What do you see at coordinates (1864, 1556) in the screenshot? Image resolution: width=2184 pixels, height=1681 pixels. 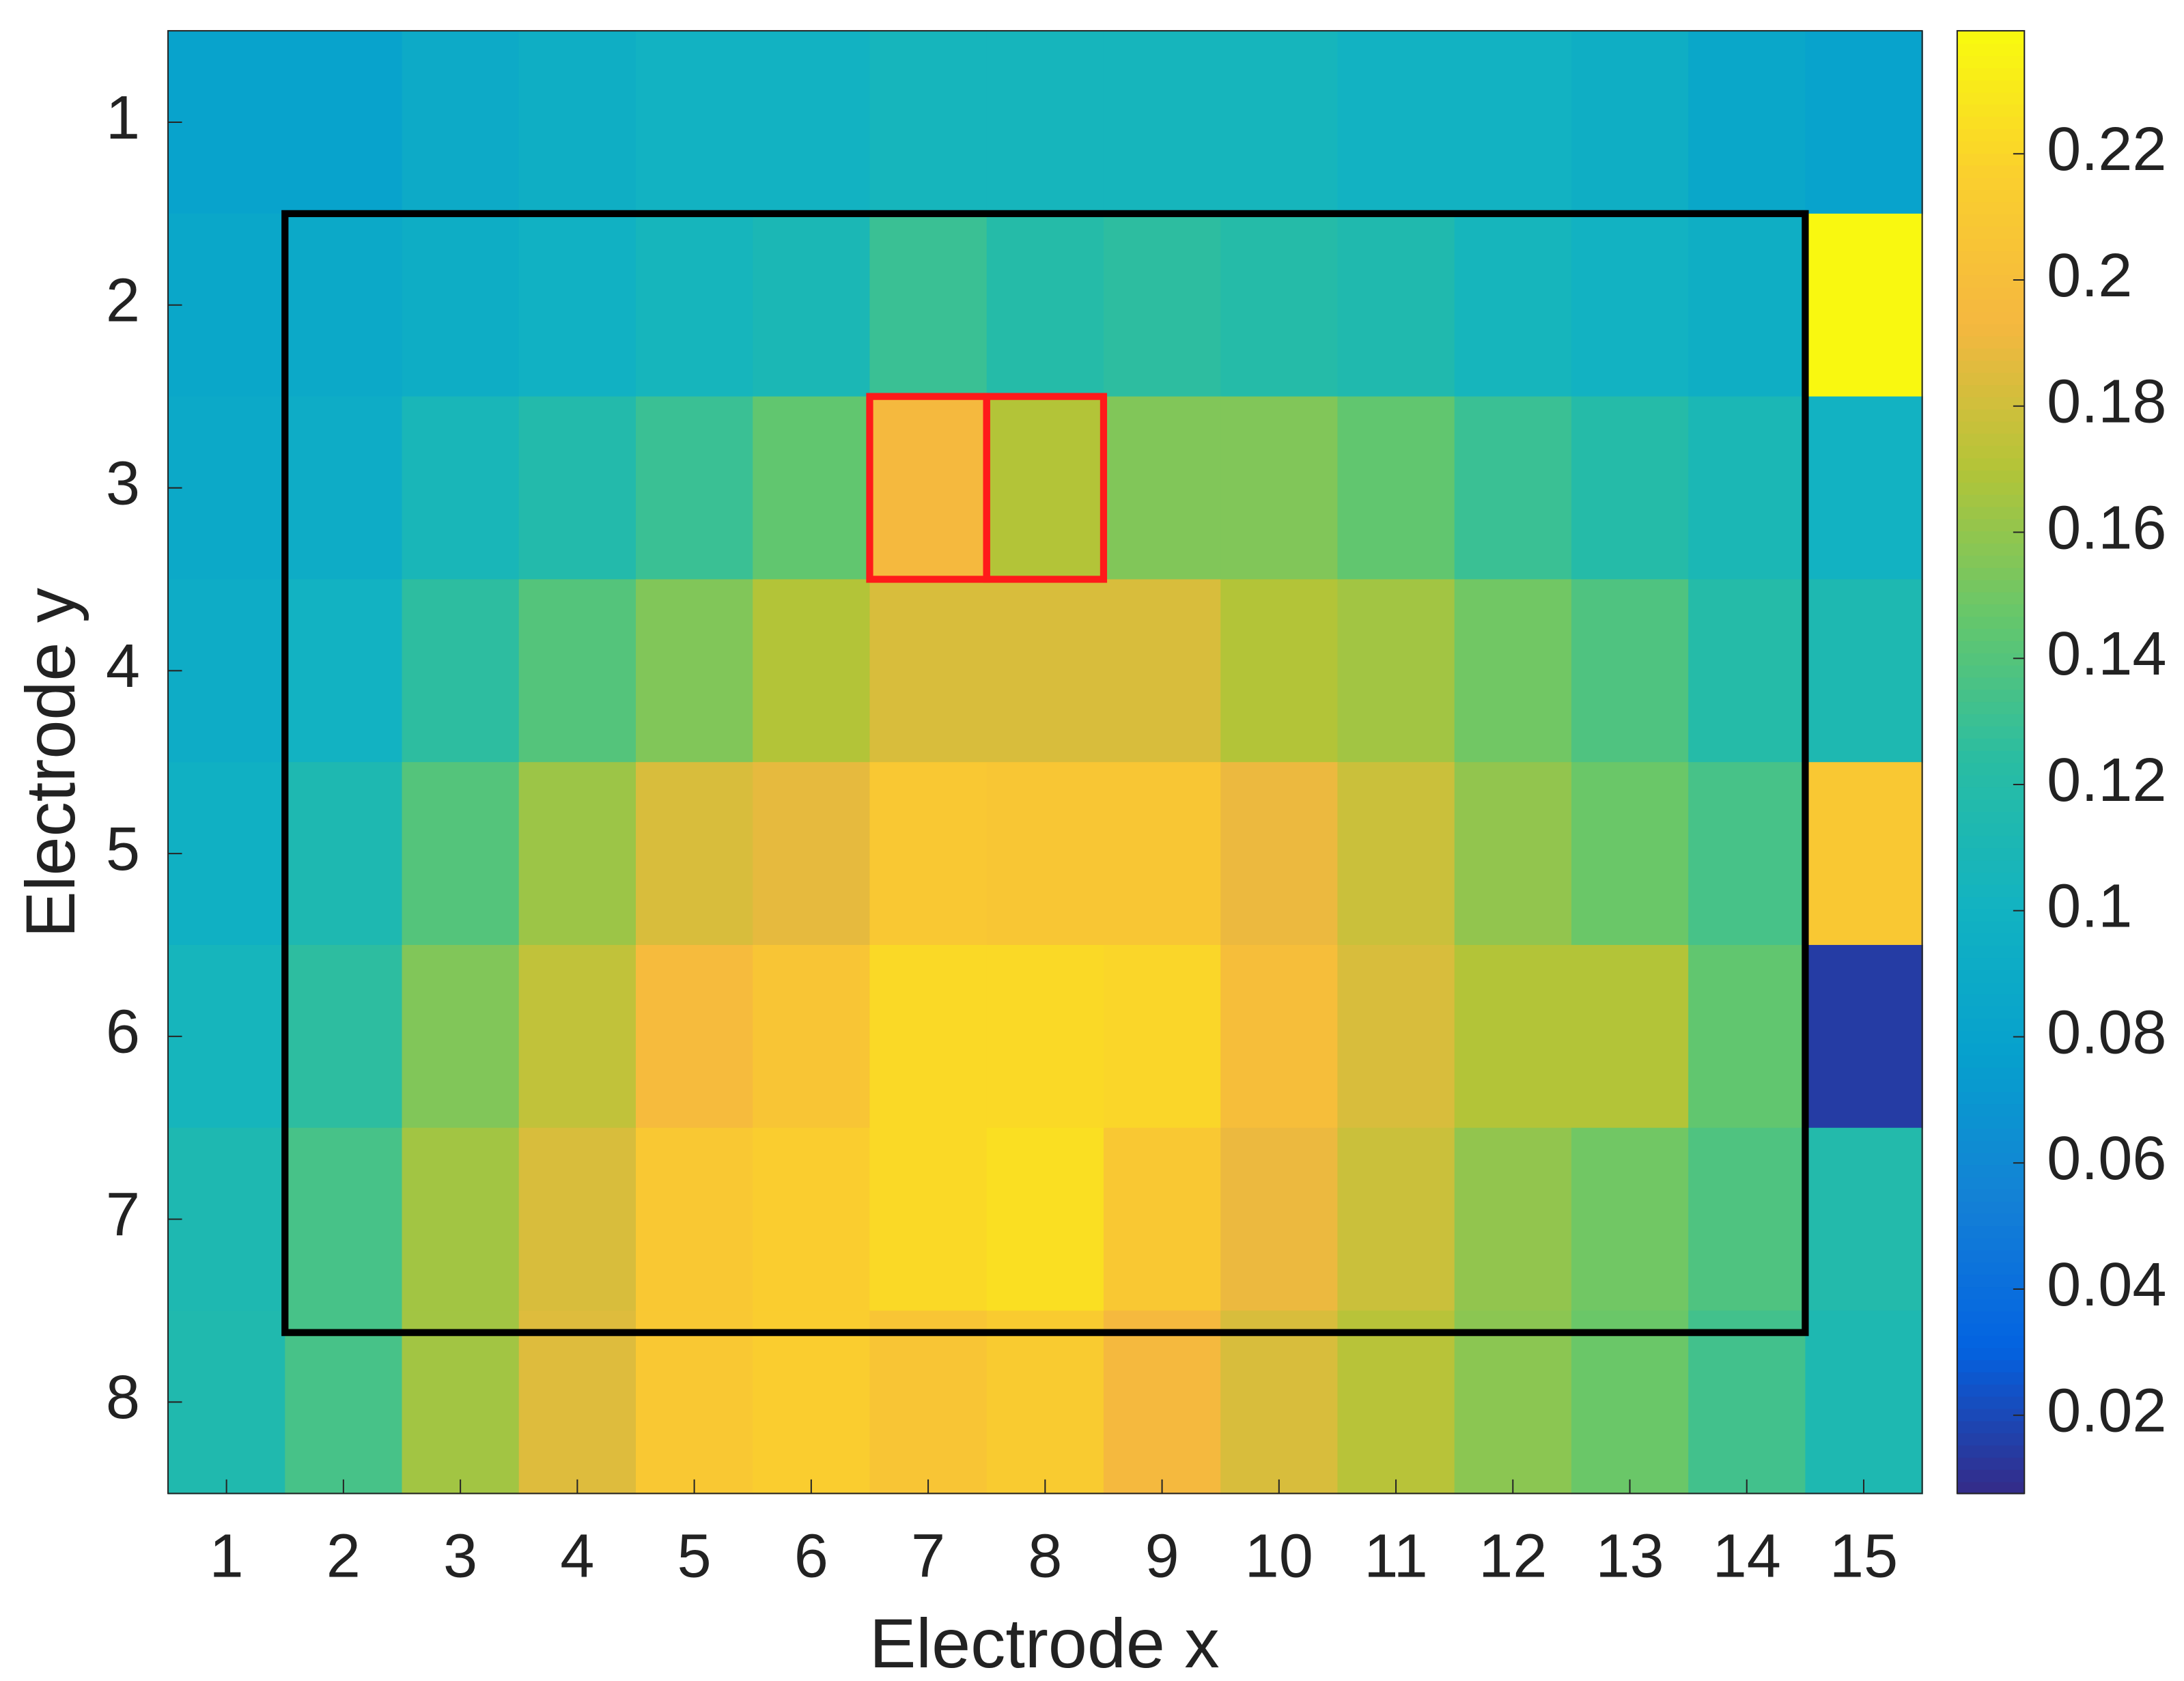 I see `x-tick-label: 15` at bounding box center [1864, 1556].